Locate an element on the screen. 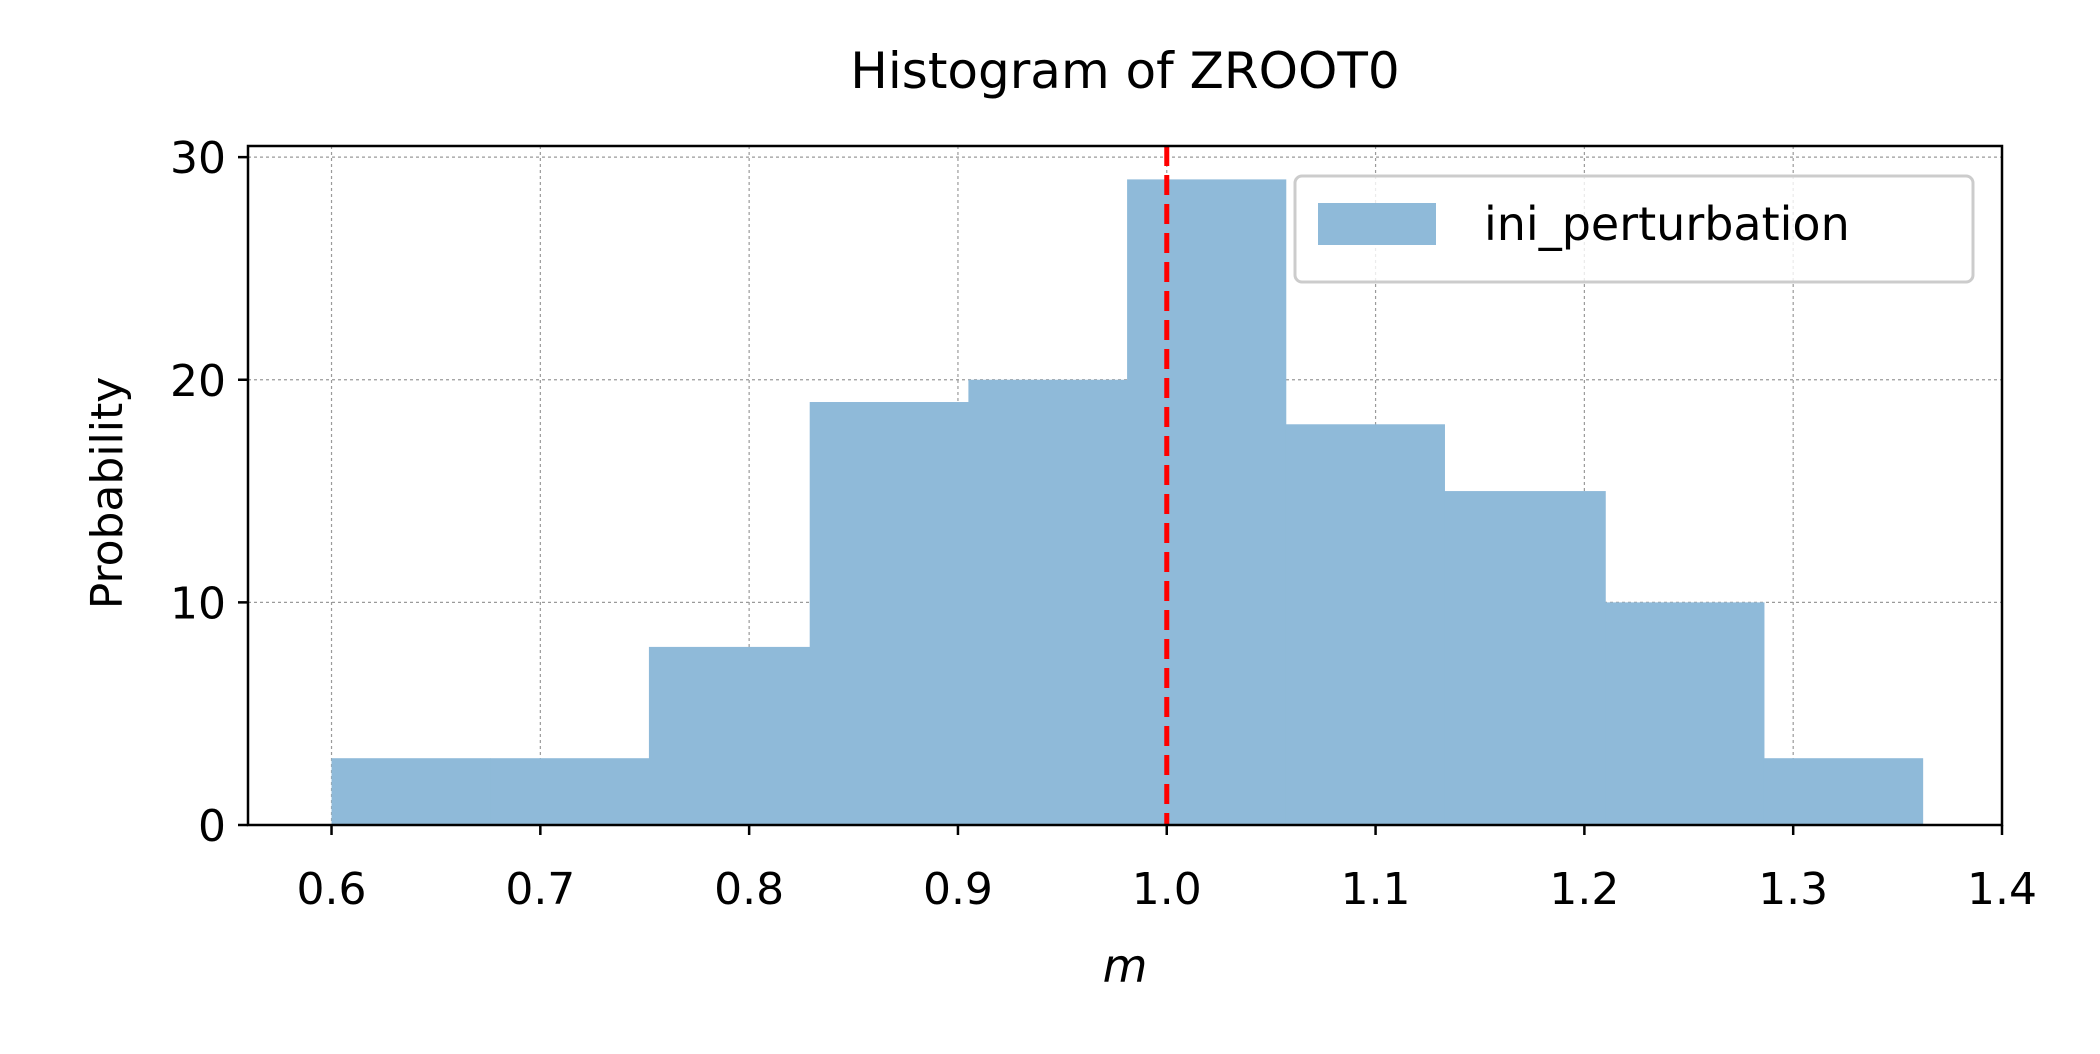 This screenshot has height=1054, width=2100. x-tick-label: 0.9 is located at coordinates (958, 889).